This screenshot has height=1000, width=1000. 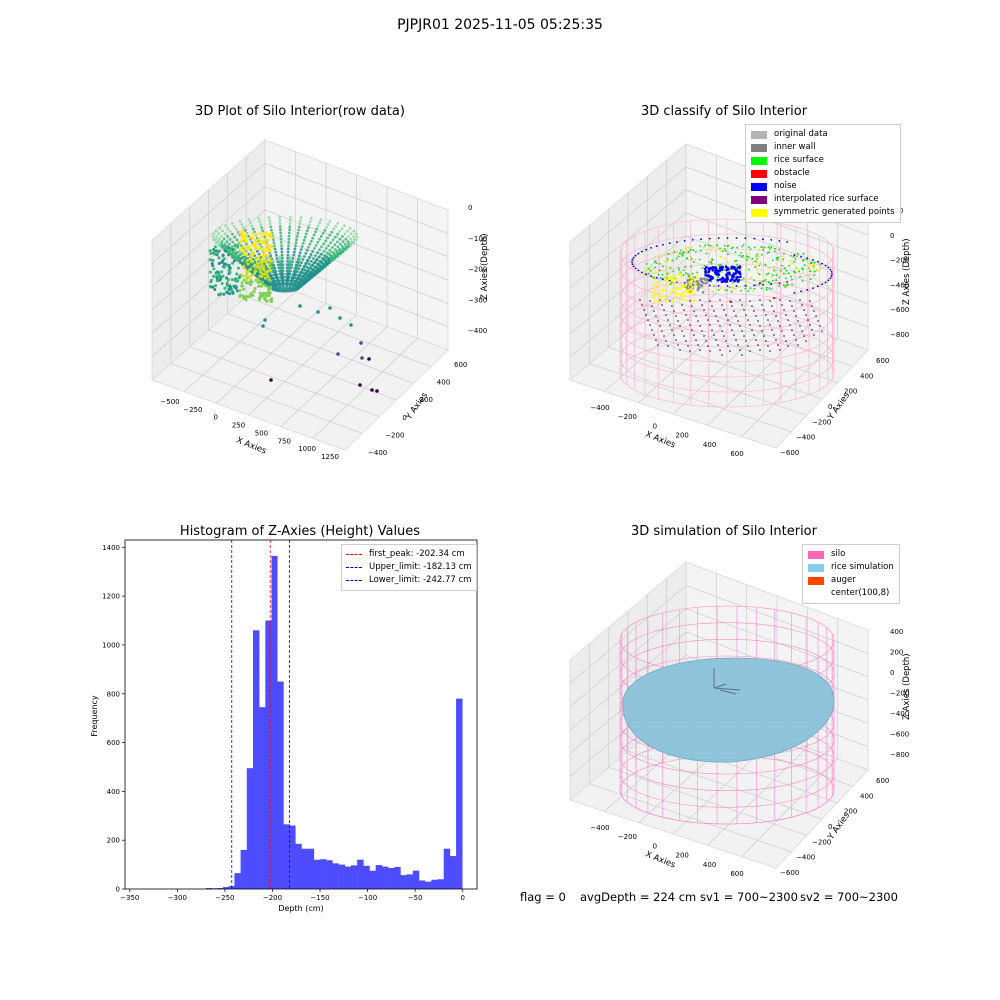 What do you see at coordinates (638, 897) in the screenshot?
I see `status-avg-depth: avgDepth = 224 cm` at bounding box center [638, 897].